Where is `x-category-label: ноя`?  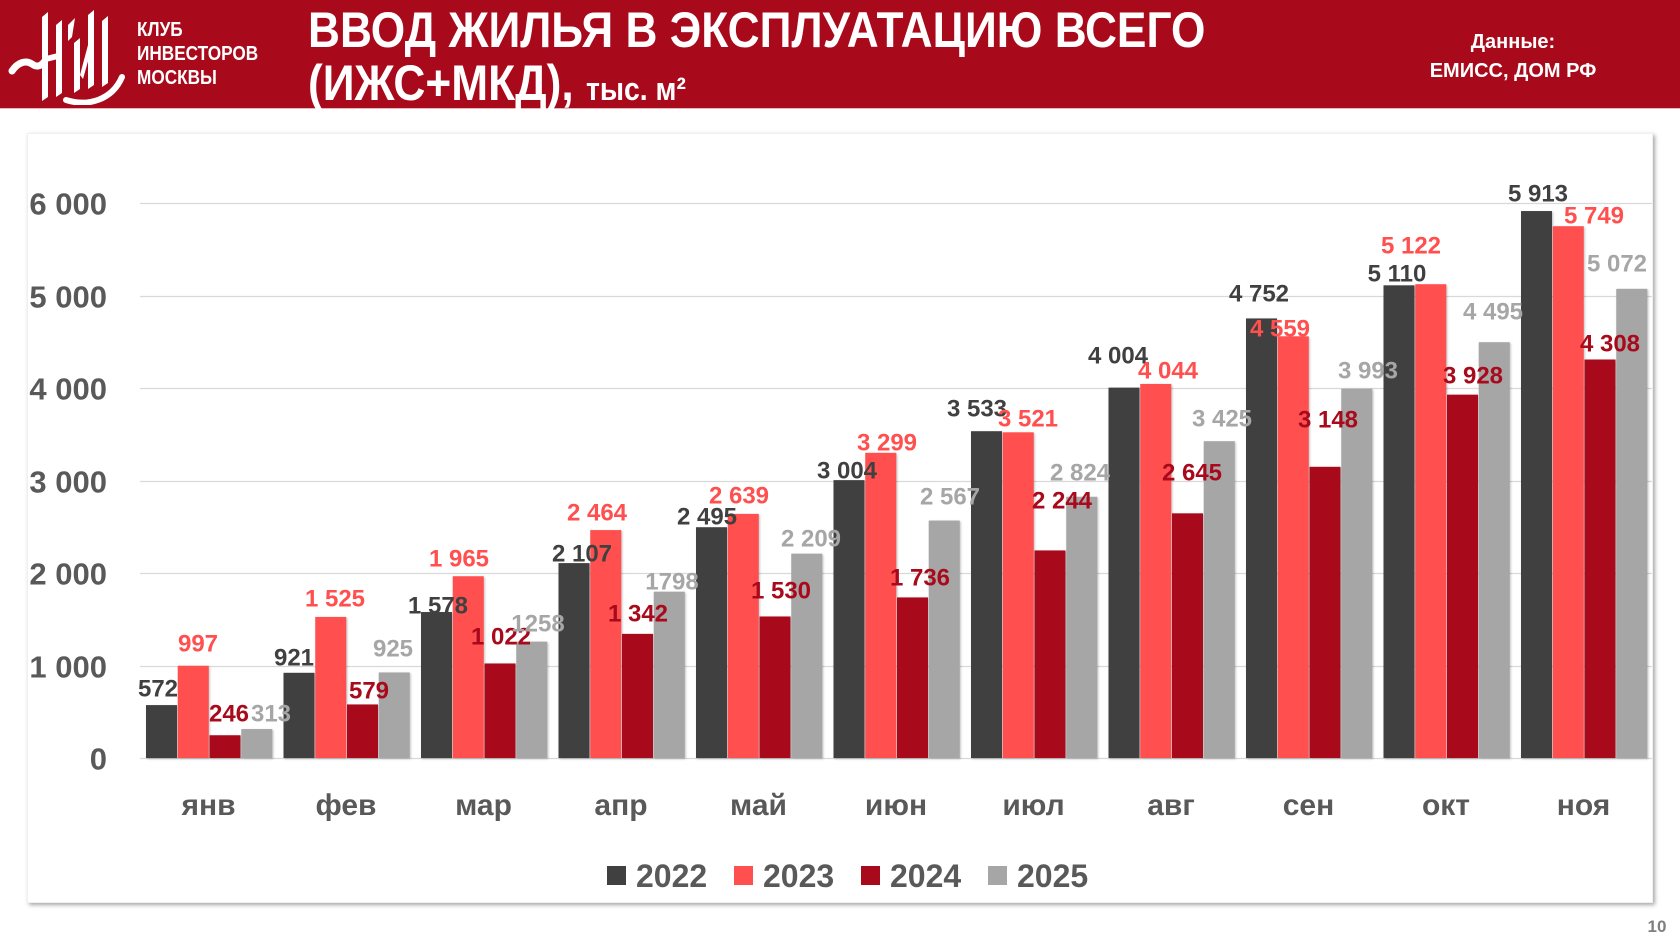 x-category-label: ноя is located at coordinates (1584, 805).